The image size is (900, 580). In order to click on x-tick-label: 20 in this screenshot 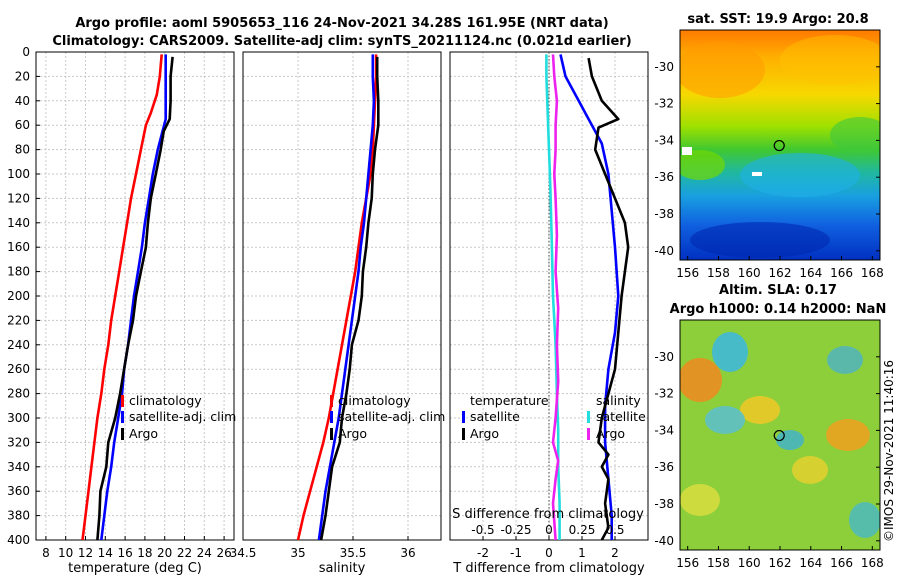, I will do `click(164, 553)`.